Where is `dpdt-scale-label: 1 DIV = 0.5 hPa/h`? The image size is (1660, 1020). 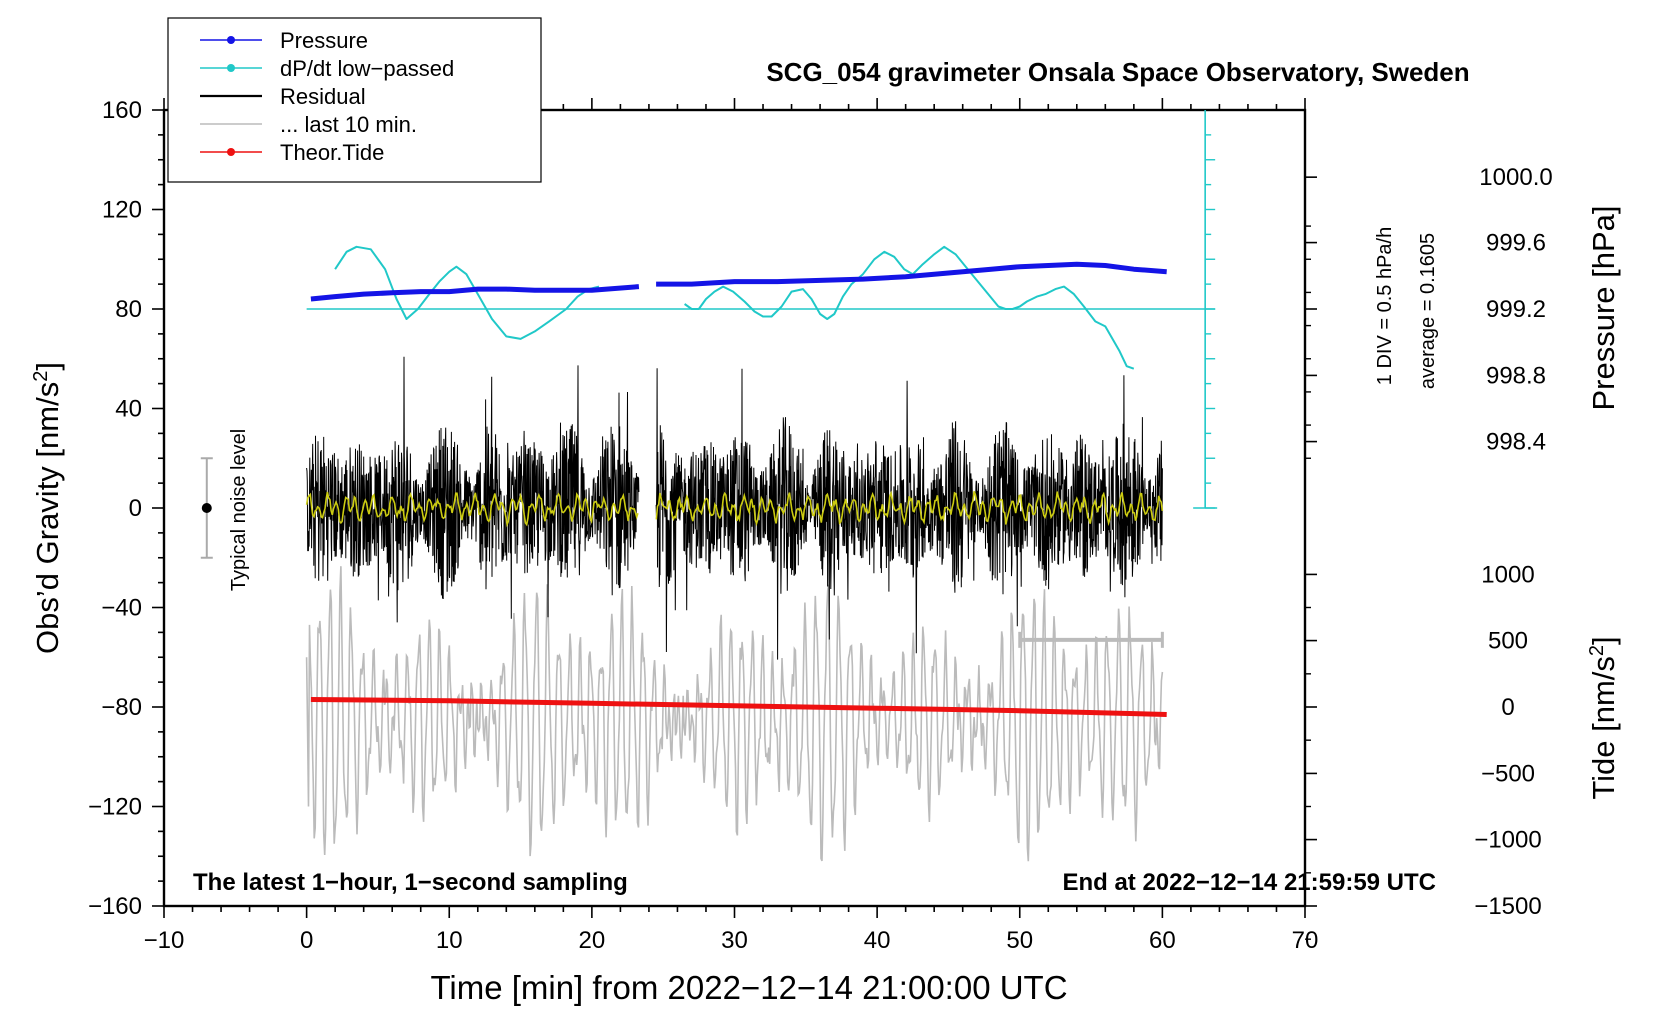
dpdt-scale-label: 1 DIV = 0.5 hPa/h is located at coordinates (1385, 306).